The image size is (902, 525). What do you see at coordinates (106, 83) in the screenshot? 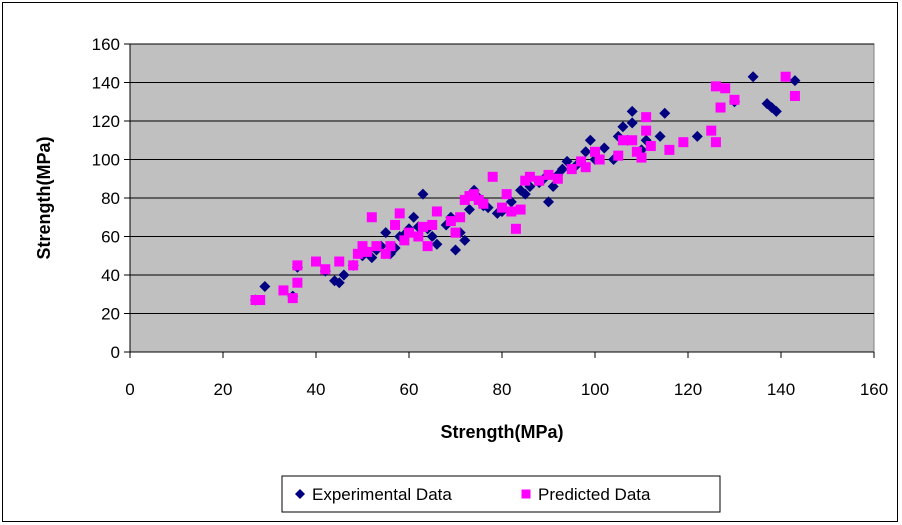
I see `y-tick-label: 140` at bounding box center [106, 83].